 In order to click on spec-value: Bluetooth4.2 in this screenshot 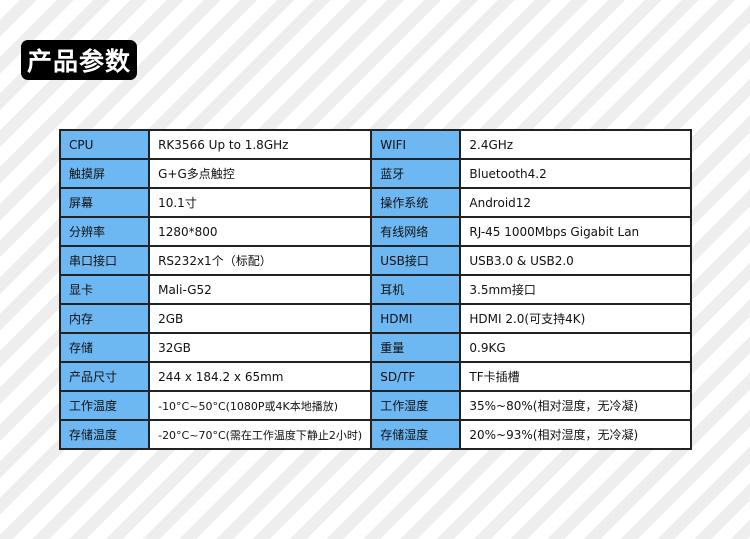, I will do `click(575, 173)`.